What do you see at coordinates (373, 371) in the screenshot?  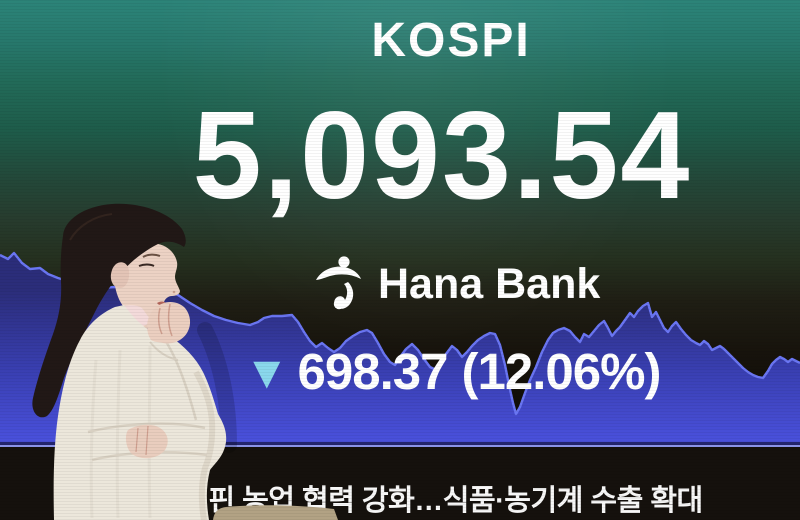 I see `change-value: 698.37` at bounding box center [373, 371].